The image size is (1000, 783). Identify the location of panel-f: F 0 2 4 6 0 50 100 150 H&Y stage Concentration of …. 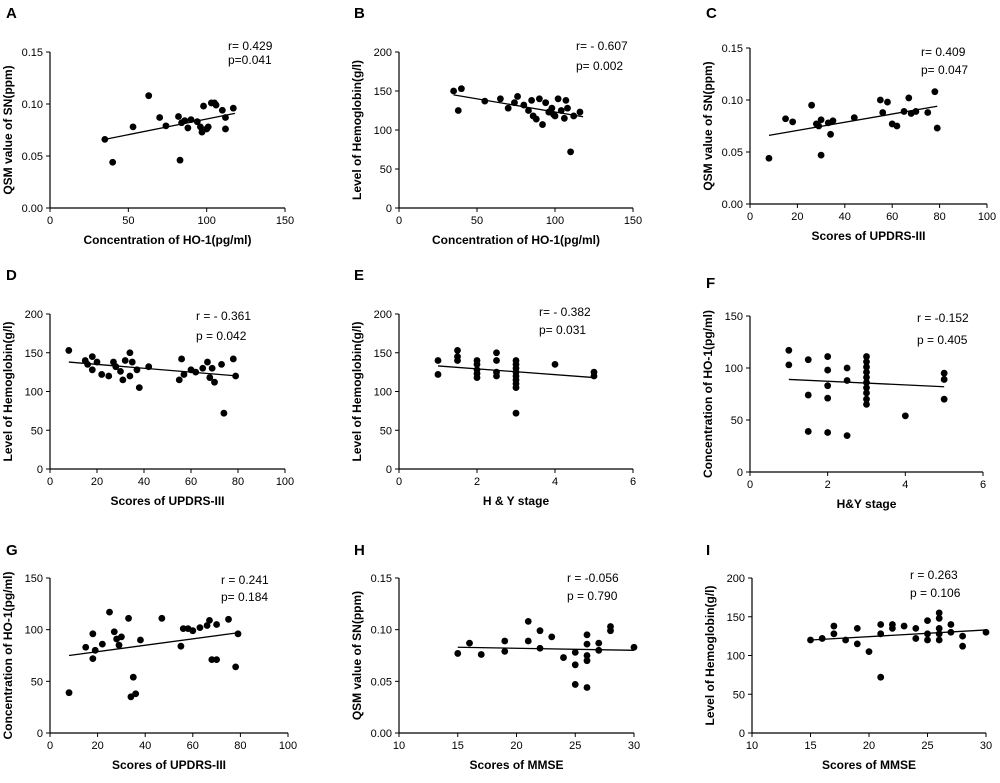
(843, 393).